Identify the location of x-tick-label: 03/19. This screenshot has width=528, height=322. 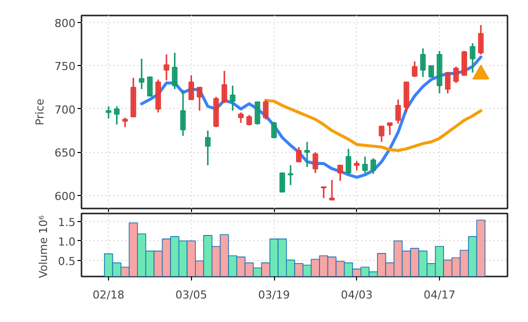
(274, 295).